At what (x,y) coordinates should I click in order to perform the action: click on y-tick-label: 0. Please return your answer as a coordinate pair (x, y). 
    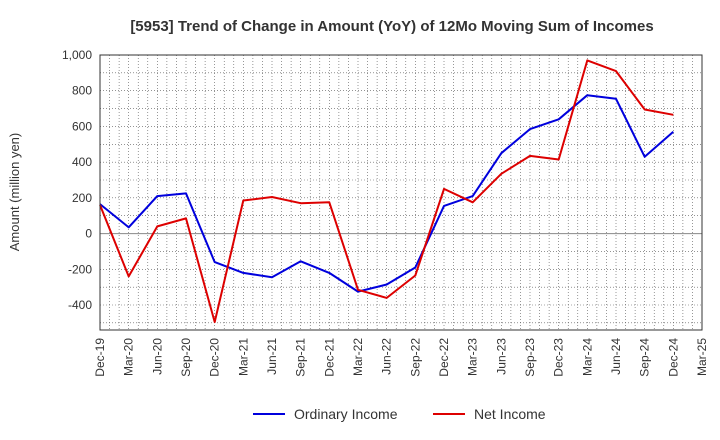
    Looking at the image, I should click on (88, 234).